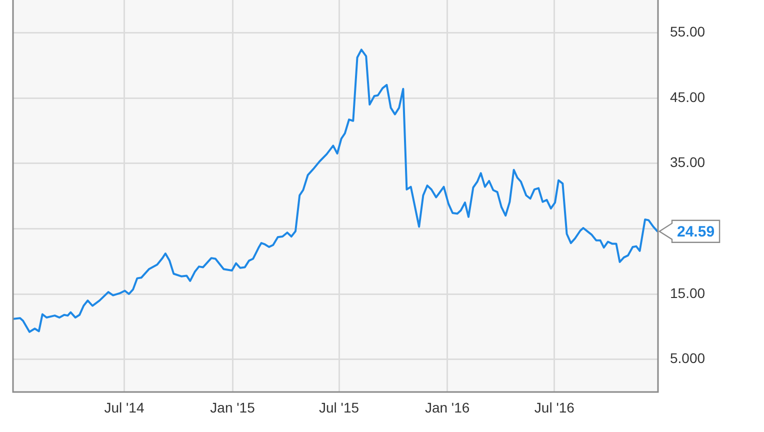 This screenshot has height=432, width=764. What do you see at coordinates (688, 32) in the screenshot?
I see `y-tick-label: 55.00` at bounding box center [688, 32].